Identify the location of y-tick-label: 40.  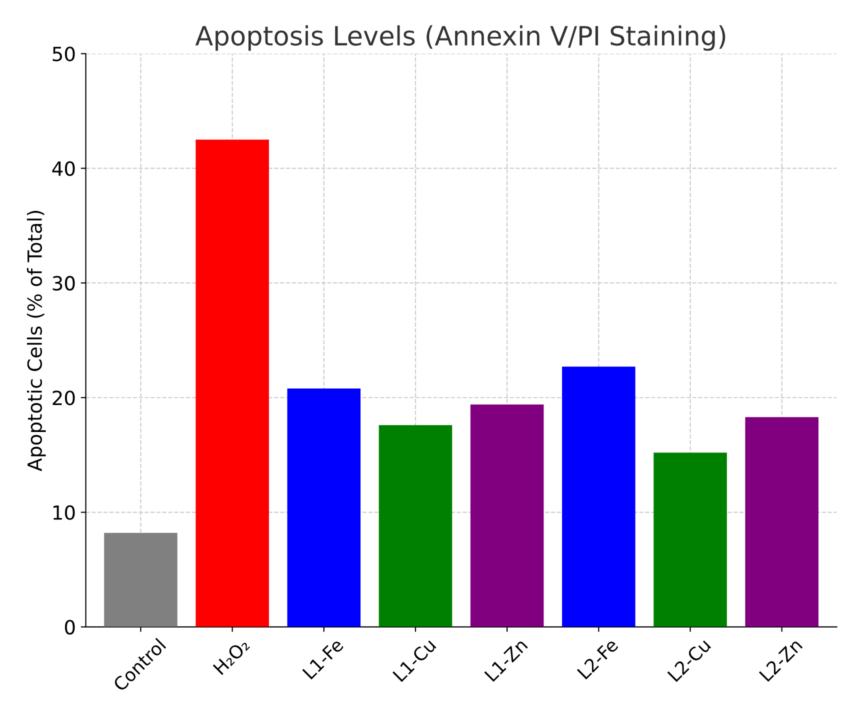
(63, 168).